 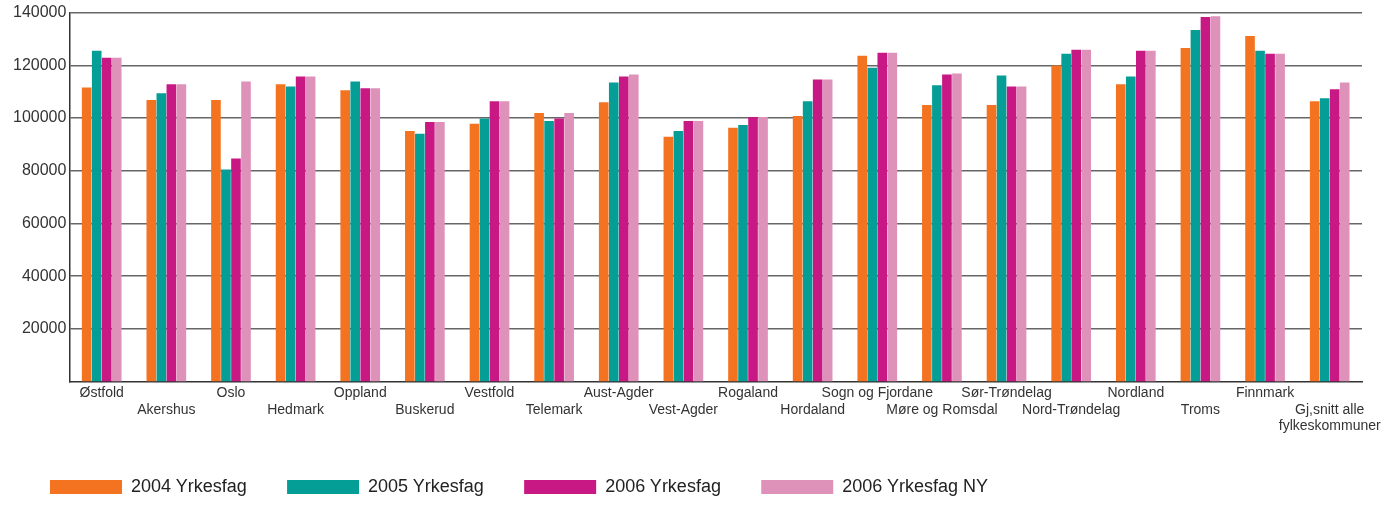 What do you see at coordinates (663, 485) in the screenshot?
I see `legend-label: 2006 Yrkesfag` at bounding box center [663, 485].